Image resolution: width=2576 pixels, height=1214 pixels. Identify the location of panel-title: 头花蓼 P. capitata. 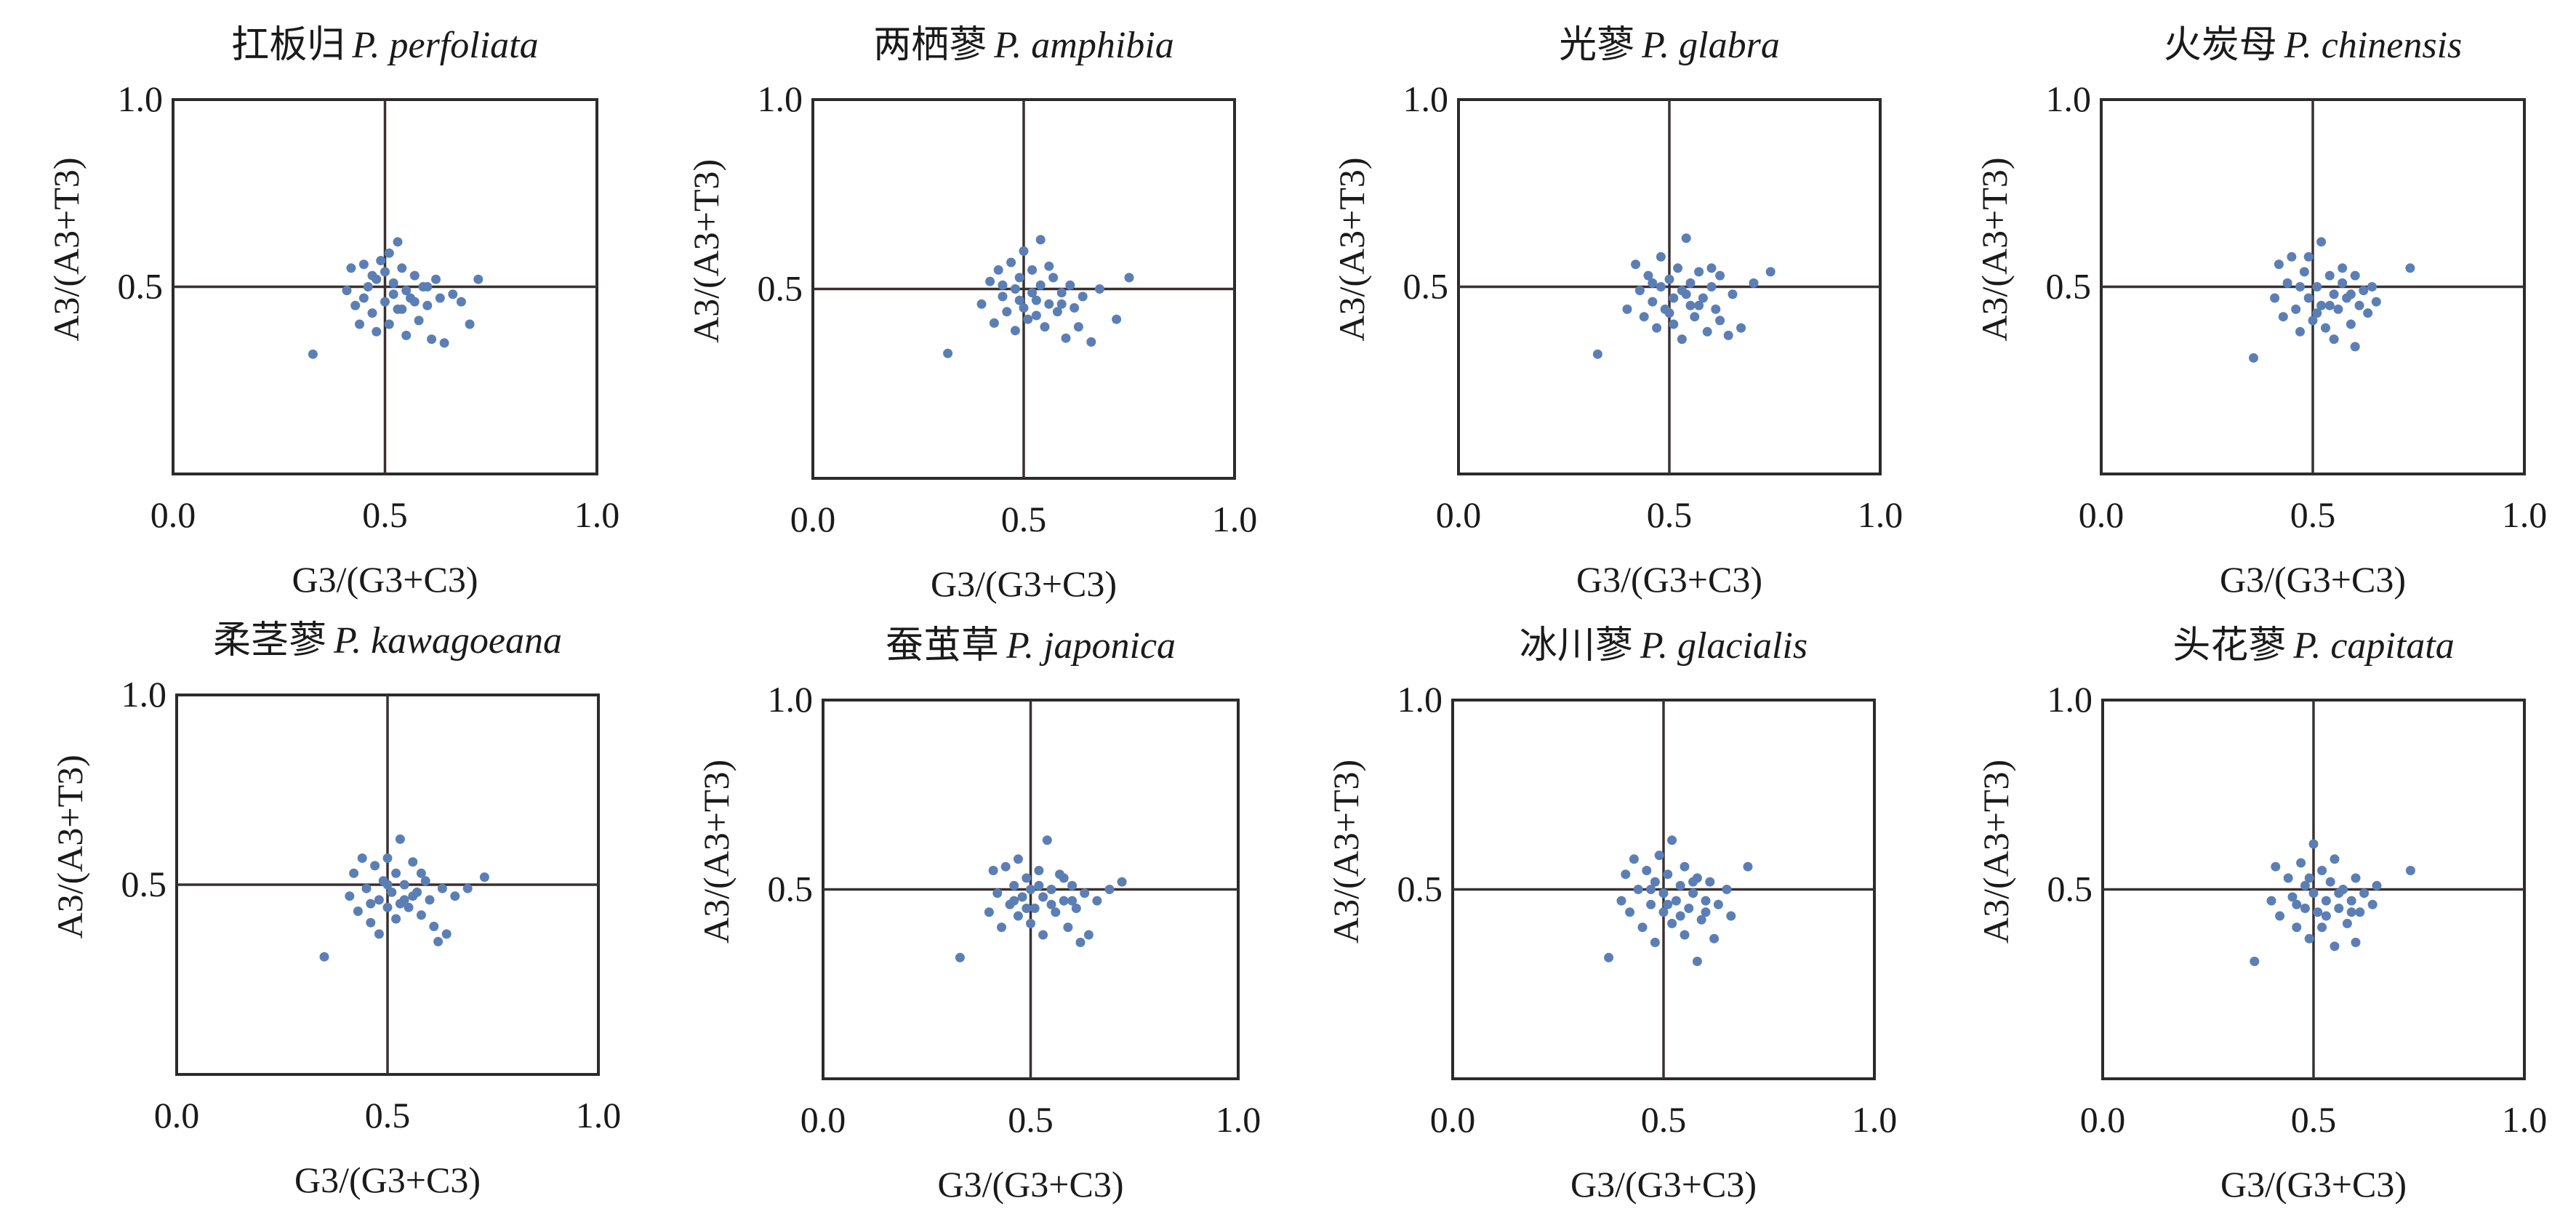
(2313, 645).